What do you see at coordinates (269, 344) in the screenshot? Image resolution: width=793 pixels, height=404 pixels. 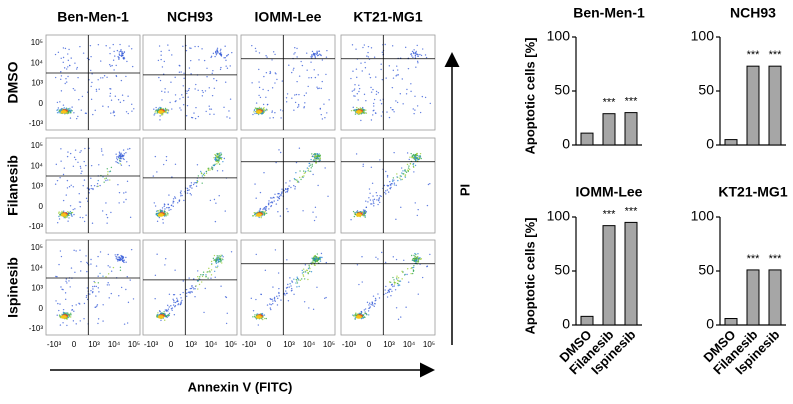 I see `flow-x-tick-label: 0` at bounding box center [269, 344].